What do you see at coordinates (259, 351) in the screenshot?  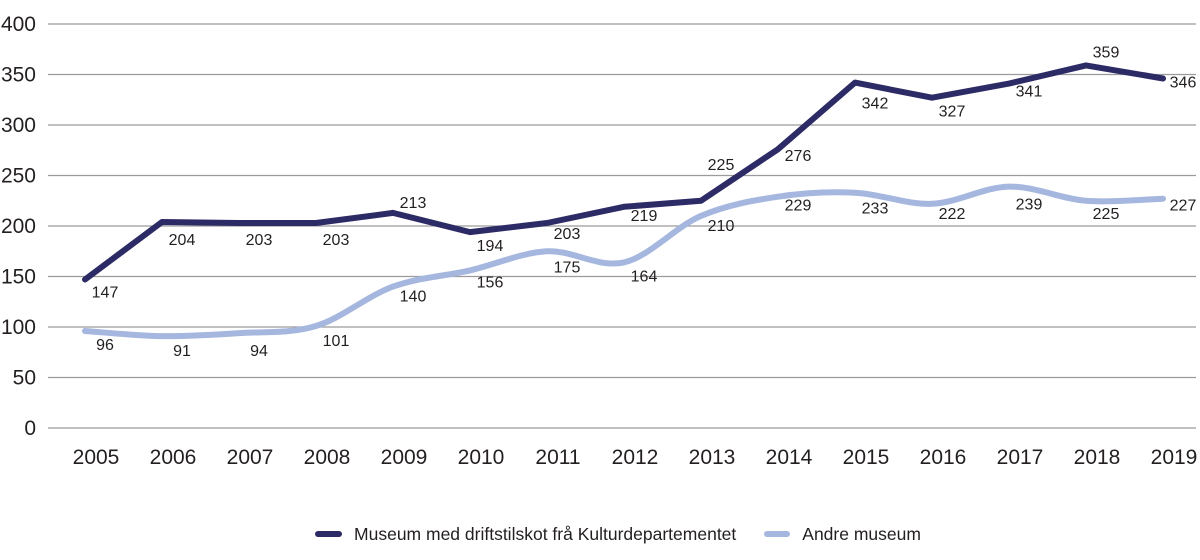 I see `data-label-andre-museum: 94` at bounding box center [259, 351].